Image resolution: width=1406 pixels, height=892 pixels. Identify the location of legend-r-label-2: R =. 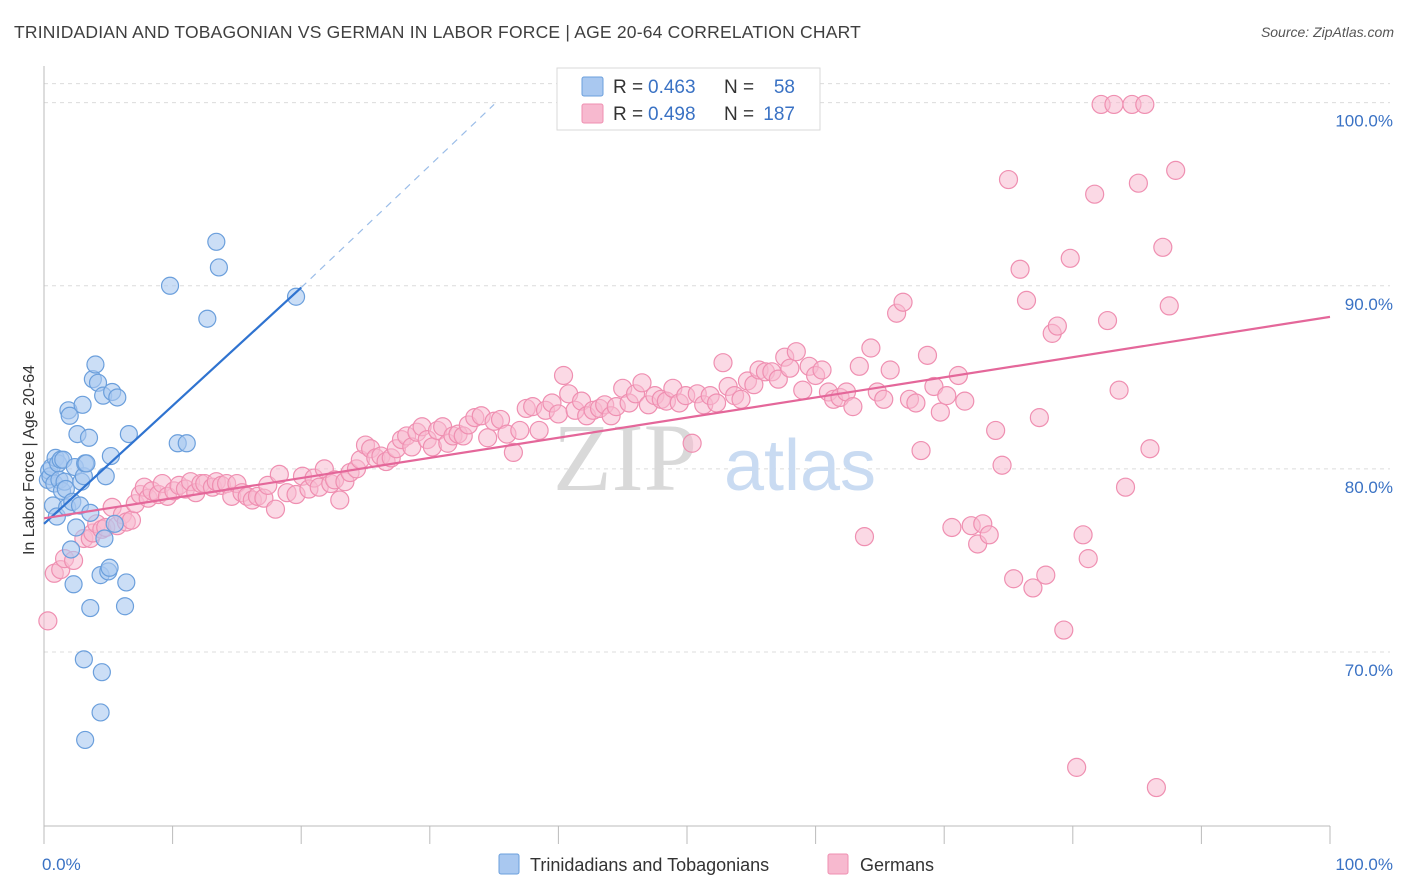
(628, 114).